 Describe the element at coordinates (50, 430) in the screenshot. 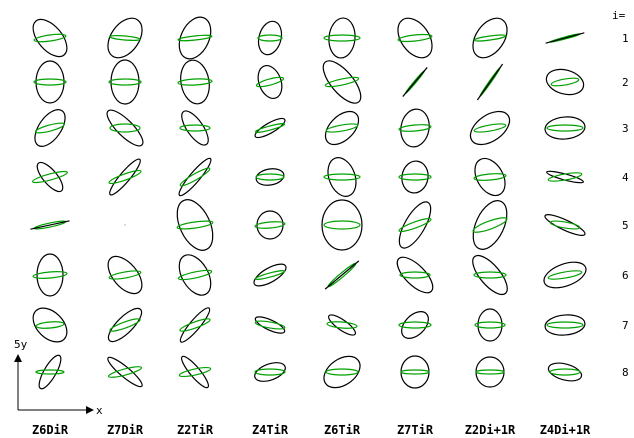

I see `column-label: Z6DiR` at that location.